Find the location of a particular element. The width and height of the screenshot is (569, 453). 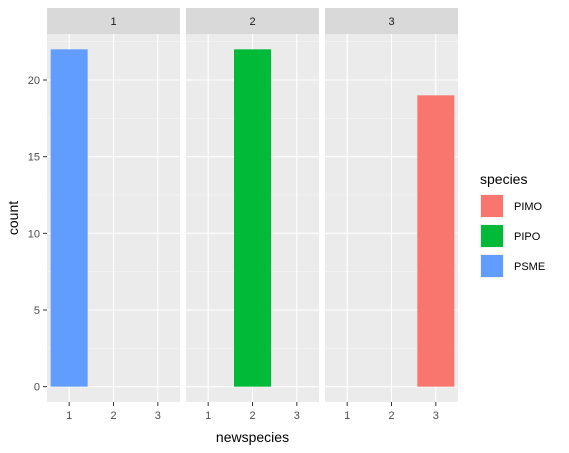

y-axis-title: count is located at coordinates (13, 218).